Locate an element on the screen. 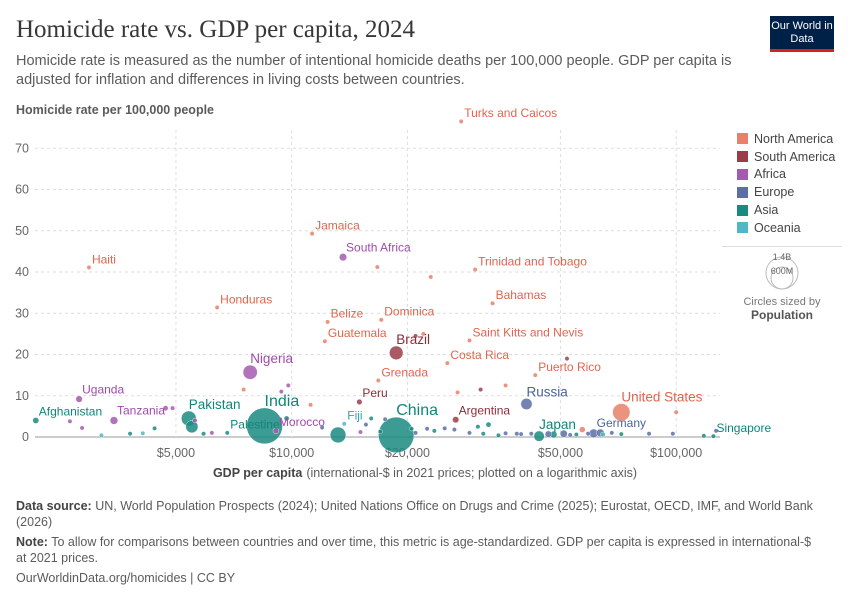 The width and height of the screenshot is (850, 600). legend-item: South America is located at coordinates (786, 157).